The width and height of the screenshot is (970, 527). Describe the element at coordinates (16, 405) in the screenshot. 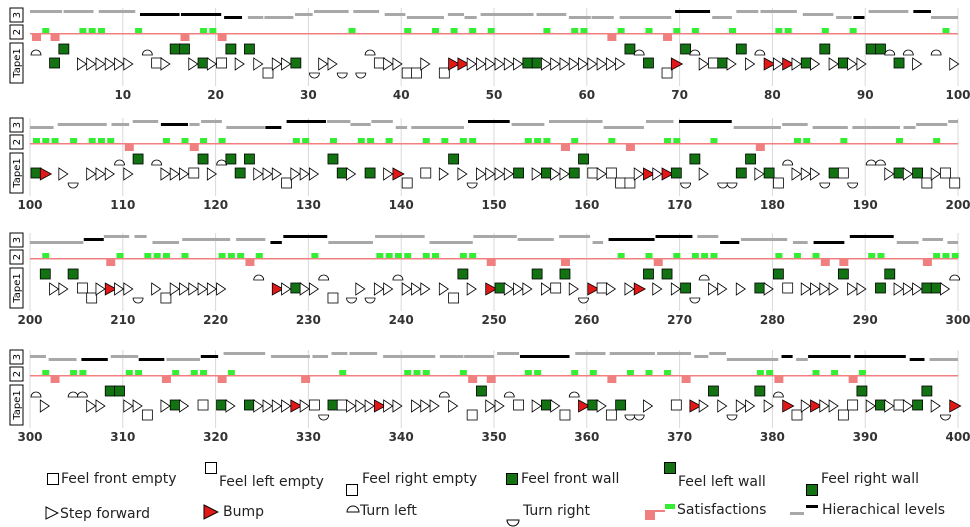

I see `row-label-box` at that location.